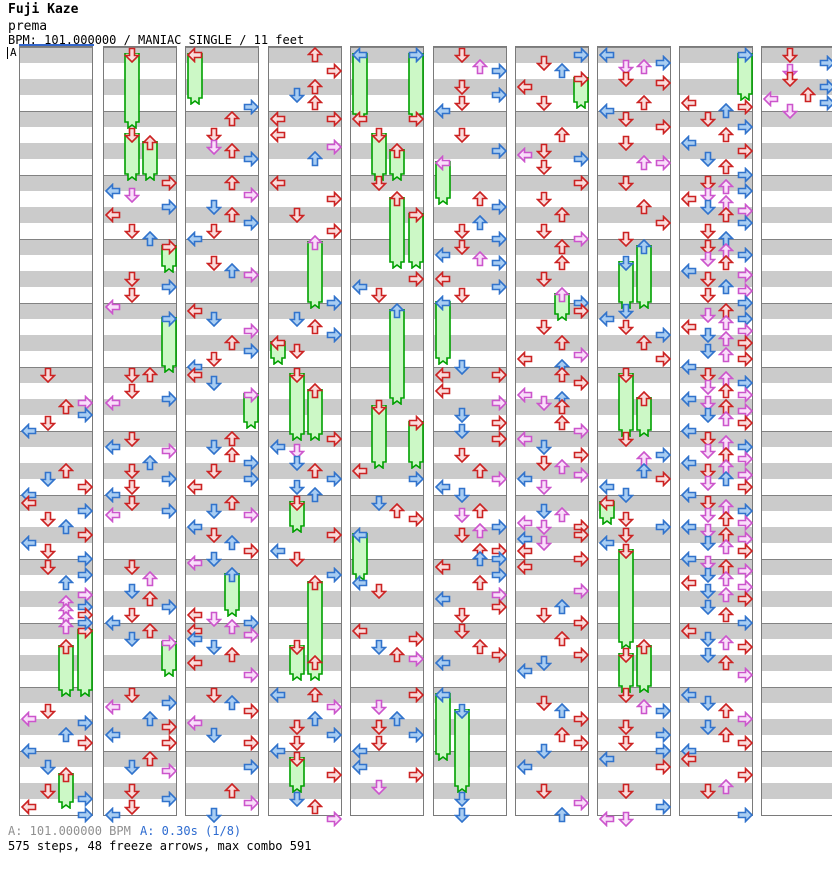  I want to click on freeze-head-arrow-right-icon, so click(169, 319).